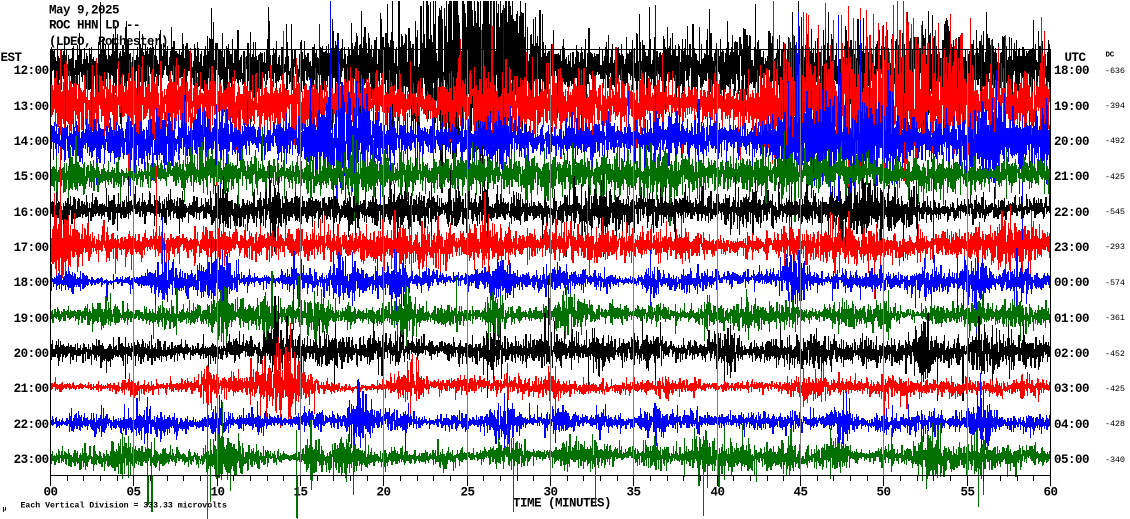 This screenshot has height=519, width=1130. I want to click on svg-text: 60, so click(1050, 493).